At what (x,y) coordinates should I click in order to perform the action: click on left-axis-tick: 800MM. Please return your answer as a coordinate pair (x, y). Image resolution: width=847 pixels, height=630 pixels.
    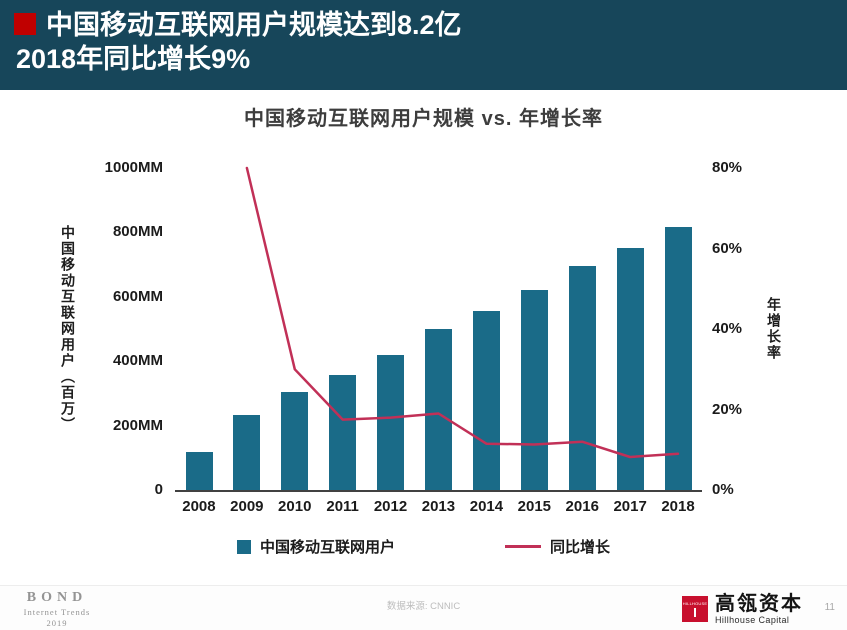
    Looking at the image, I should click on (137, 232).